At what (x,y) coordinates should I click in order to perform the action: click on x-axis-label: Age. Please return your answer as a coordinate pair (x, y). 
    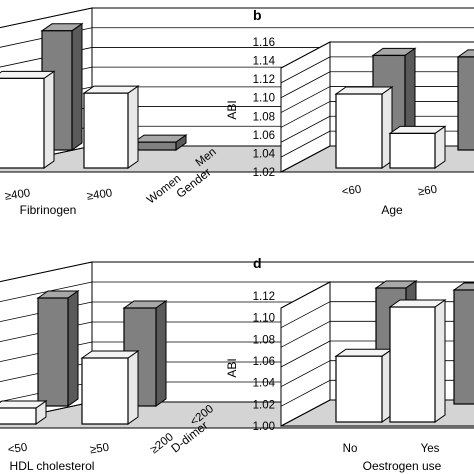
    Looking at the image, I should click on (392, 210).